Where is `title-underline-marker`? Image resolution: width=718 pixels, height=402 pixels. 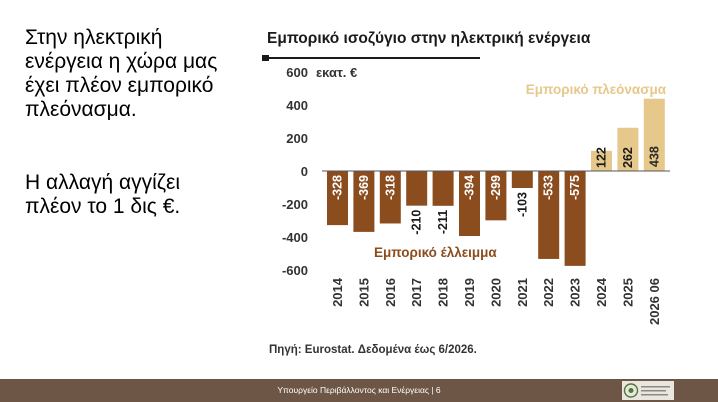 title-underline-marker is located at coordinates (265, 58).